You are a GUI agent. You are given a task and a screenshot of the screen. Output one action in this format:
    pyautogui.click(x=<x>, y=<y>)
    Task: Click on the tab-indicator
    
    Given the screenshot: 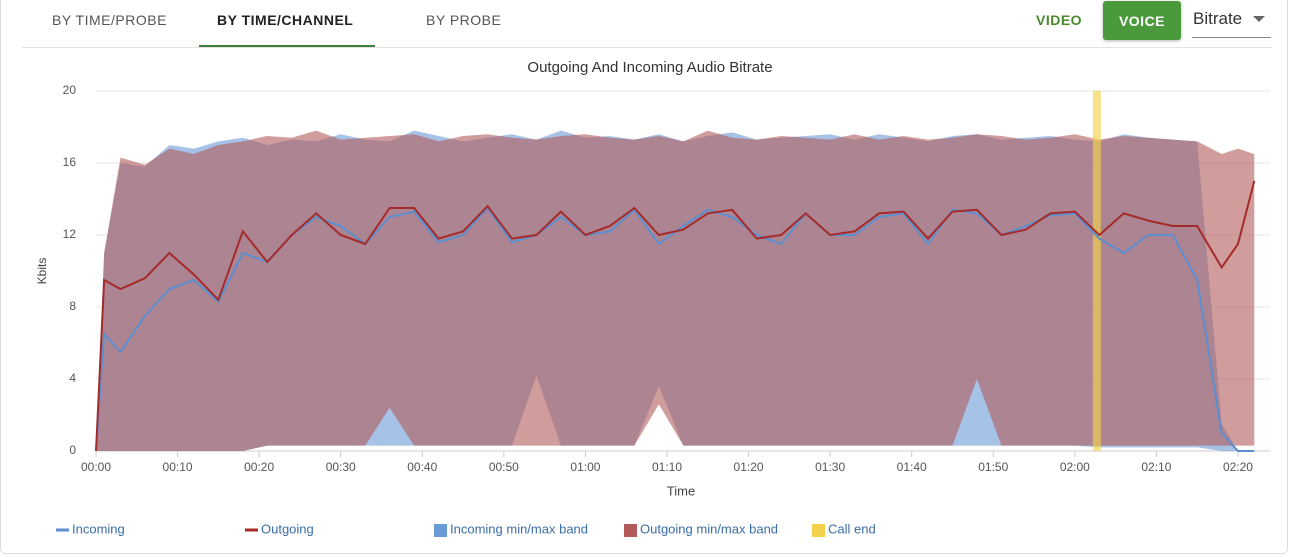 What is the action you would take?
    pyautogui.click(x=287, y=46)
    